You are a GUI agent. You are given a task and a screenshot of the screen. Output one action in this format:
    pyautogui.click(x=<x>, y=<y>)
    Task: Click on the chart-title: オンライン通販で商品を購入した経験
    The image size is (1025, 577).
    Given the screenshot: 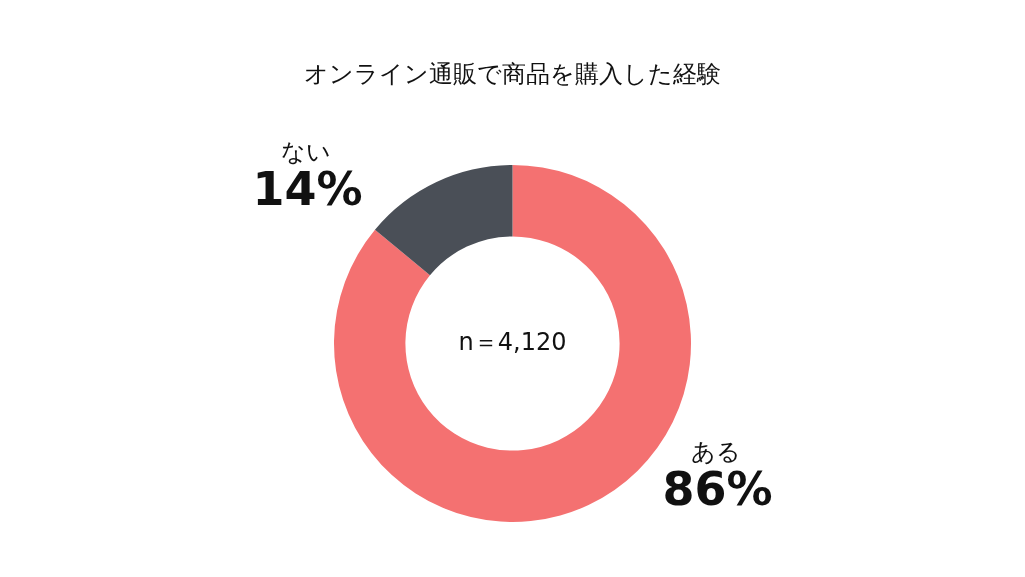 What is the action you would take?
    pyautogui.click(x=512, y=74)
    